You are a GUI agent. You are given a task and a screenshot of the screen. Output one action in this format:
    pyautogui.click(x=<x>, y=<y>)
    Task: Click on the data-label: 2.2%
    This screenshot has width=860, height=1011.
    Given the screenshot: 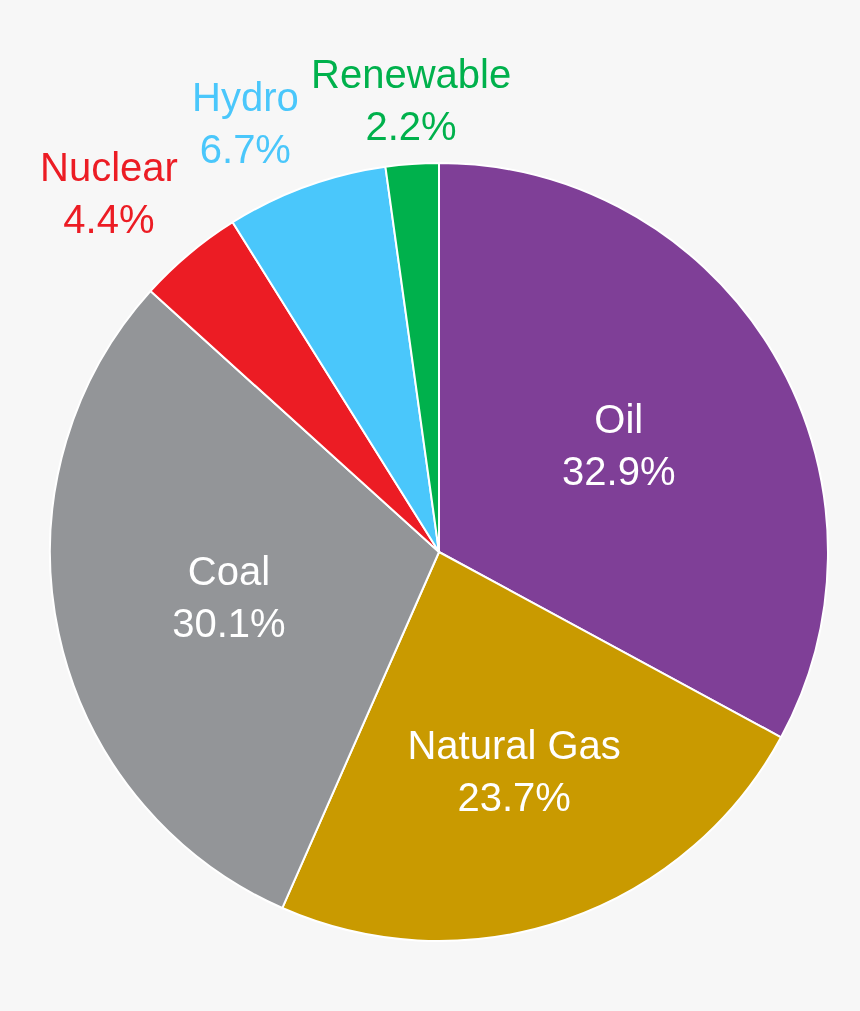 What is the action you would take?
    pyautogui.click(x=411, y=126)
    